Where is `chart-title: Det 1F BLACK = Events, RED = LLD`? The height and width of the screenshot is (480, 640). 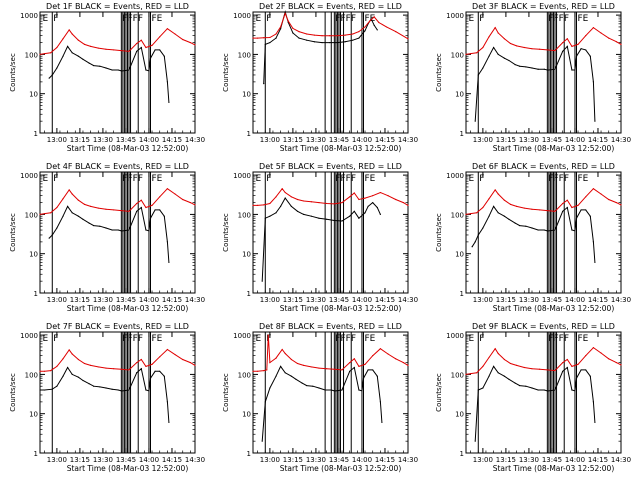 chart-title: Det 1F BLACK = Events, RED = LLD is located at coordinates (117, 6).